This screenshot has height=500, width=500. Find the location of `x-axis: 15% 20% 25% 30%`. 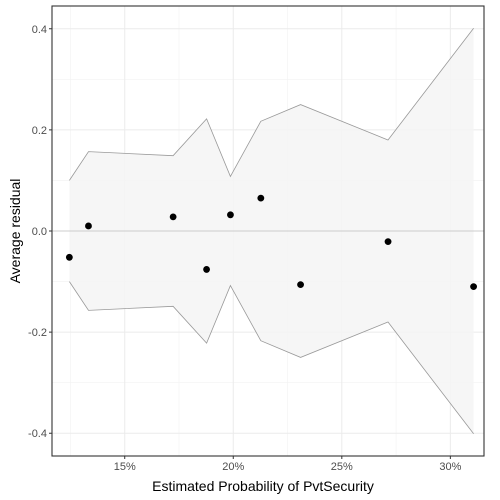

x-axis: 15% 20% 25% 30% is located at coordinates (288, 464).